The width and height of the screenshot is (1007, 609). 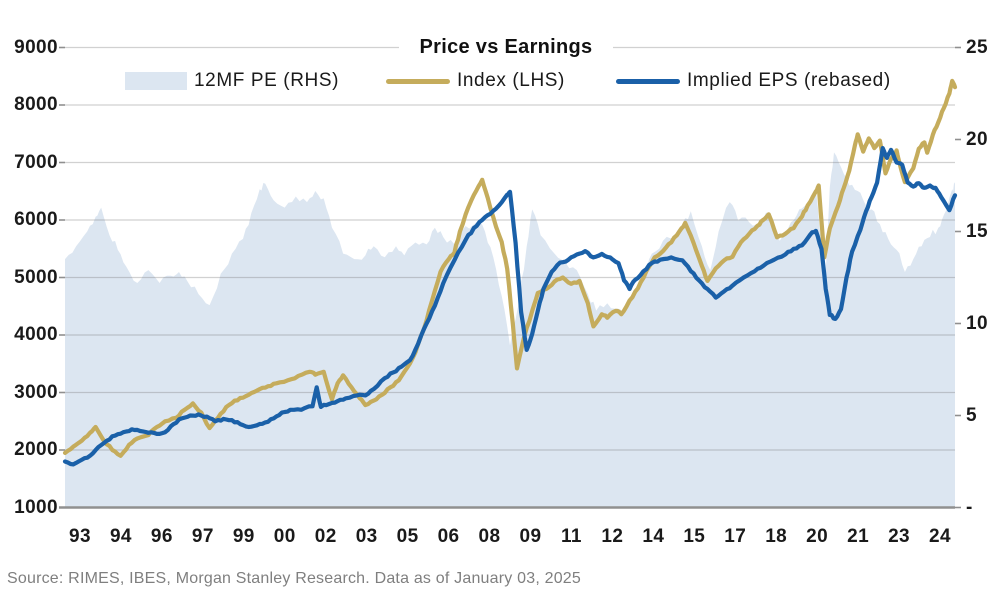 I want to click on pe-area-swatch, so click(x=156, y=81).